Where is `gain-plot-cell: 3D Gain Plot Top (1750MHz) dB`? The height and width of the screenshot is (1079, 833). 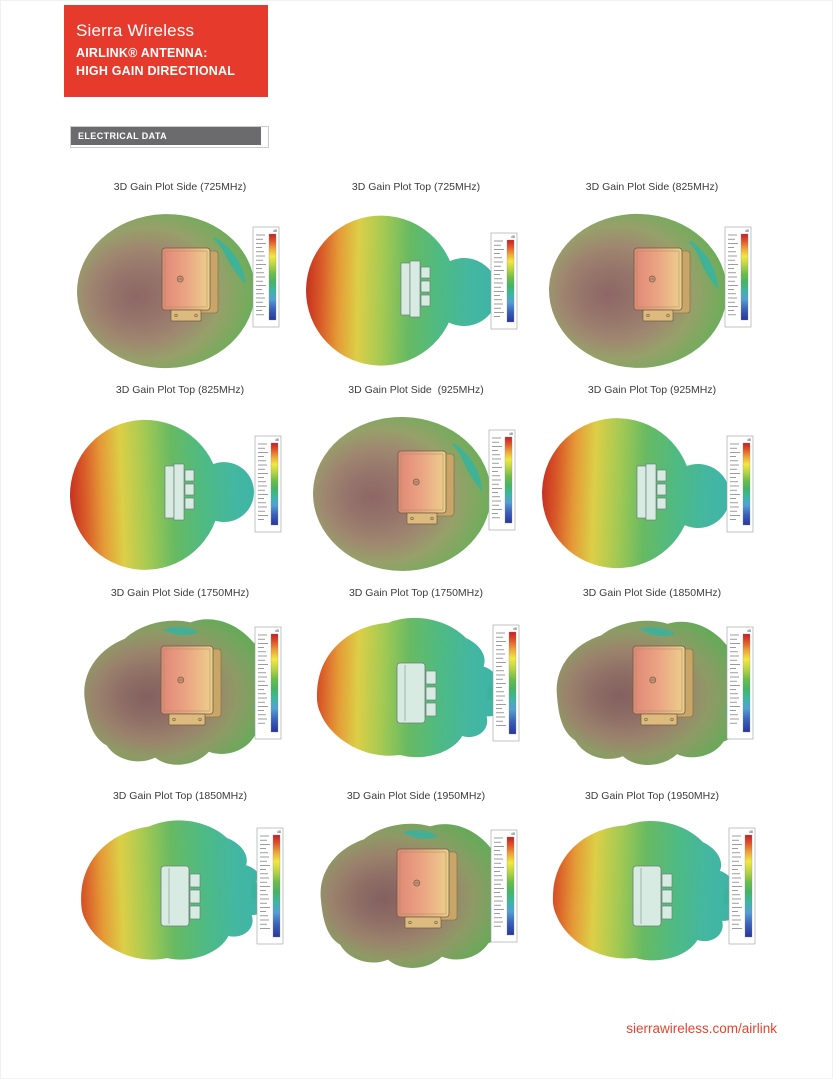 gain-plot-cell: 3D Gain Plot Top (1750MHz) dB is located at coordinates (416, 688).